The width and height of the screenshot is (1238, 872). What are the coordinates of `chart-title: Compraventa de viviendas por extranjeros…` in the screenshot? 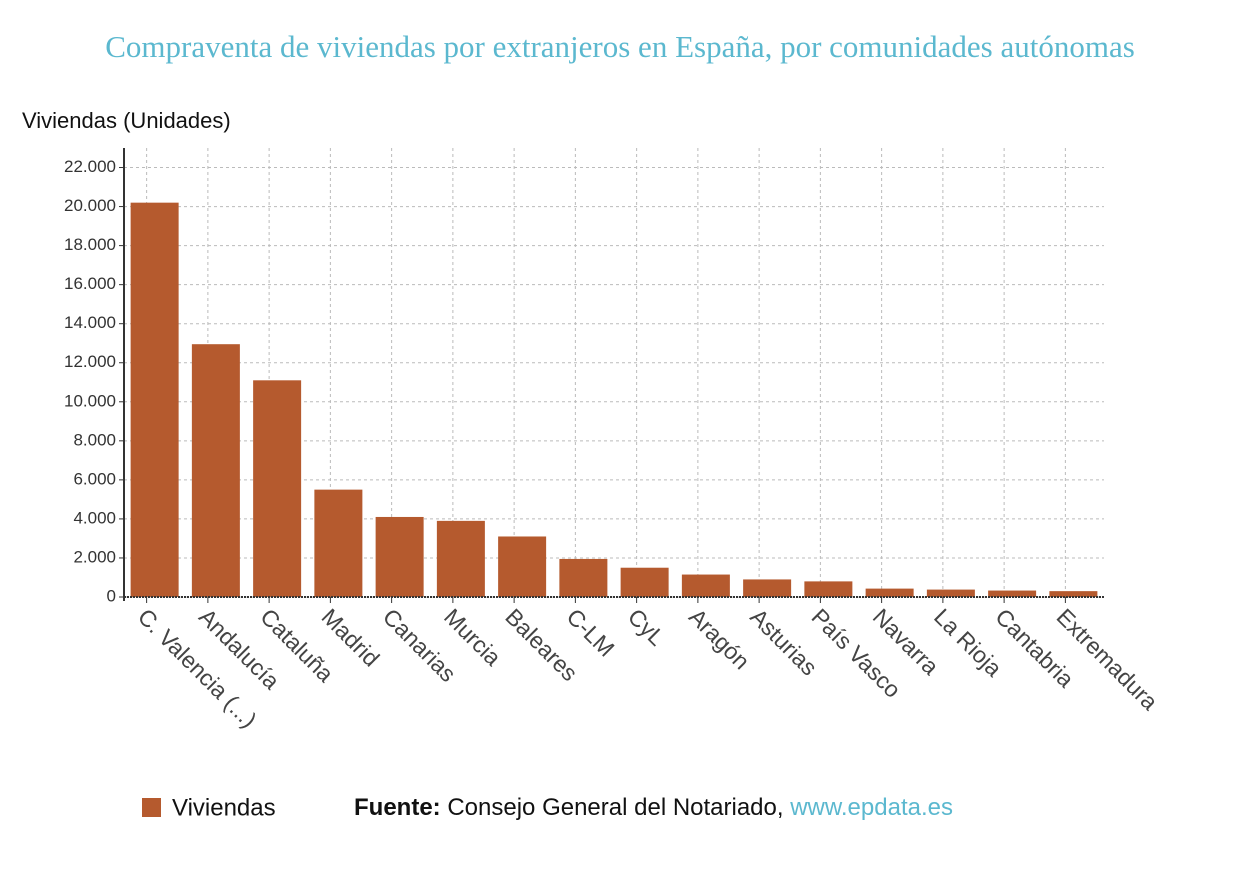 It's located at (620, 46).